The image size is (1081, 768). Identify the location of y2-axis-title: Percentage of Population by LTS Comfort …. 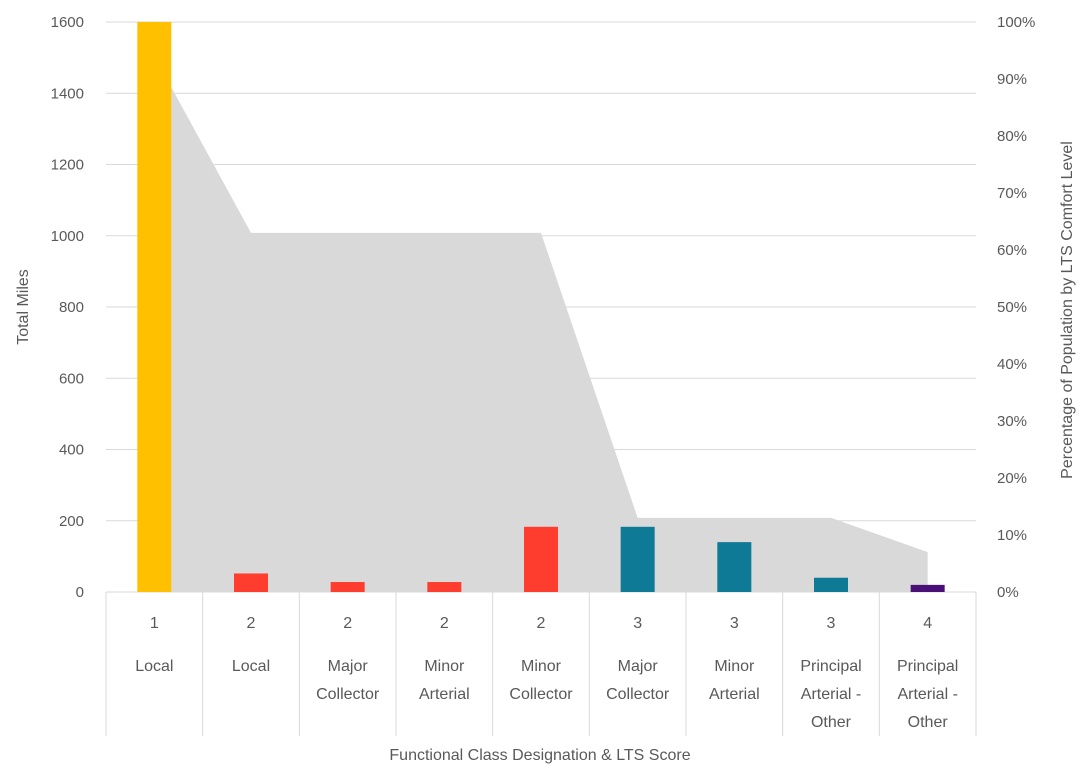
(1067, 310).